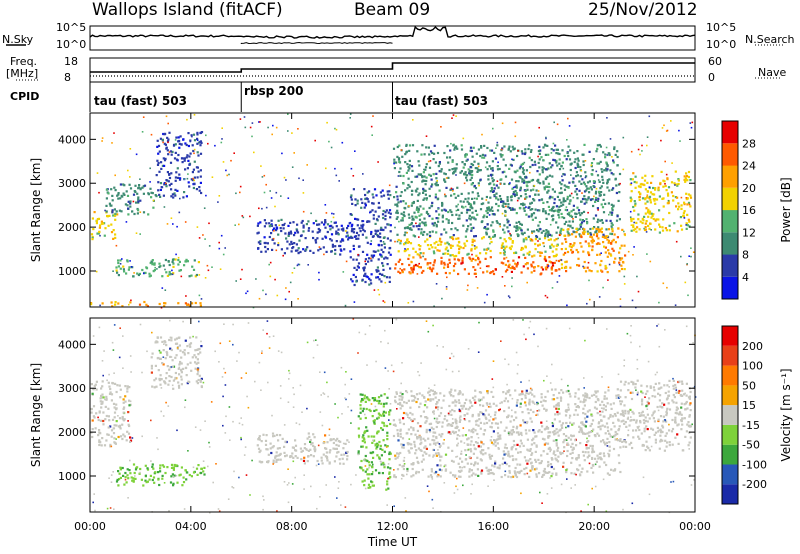  What do you see at coordinates (140, 101) in the screenshot?
I see `cpid-segment-1: tau (fast) 503` at bounding box center [140, 101].